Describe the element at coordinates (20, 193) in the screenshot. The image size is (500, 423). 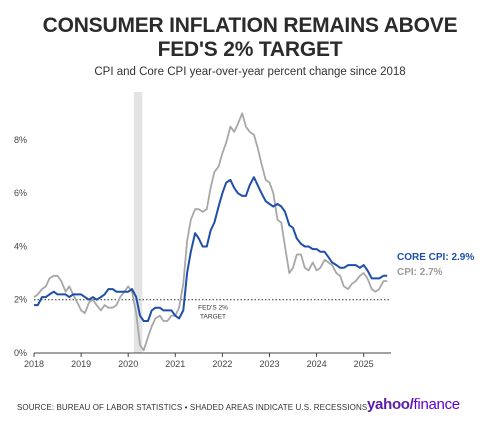
I see `y-tick-label: 6%` at that location.